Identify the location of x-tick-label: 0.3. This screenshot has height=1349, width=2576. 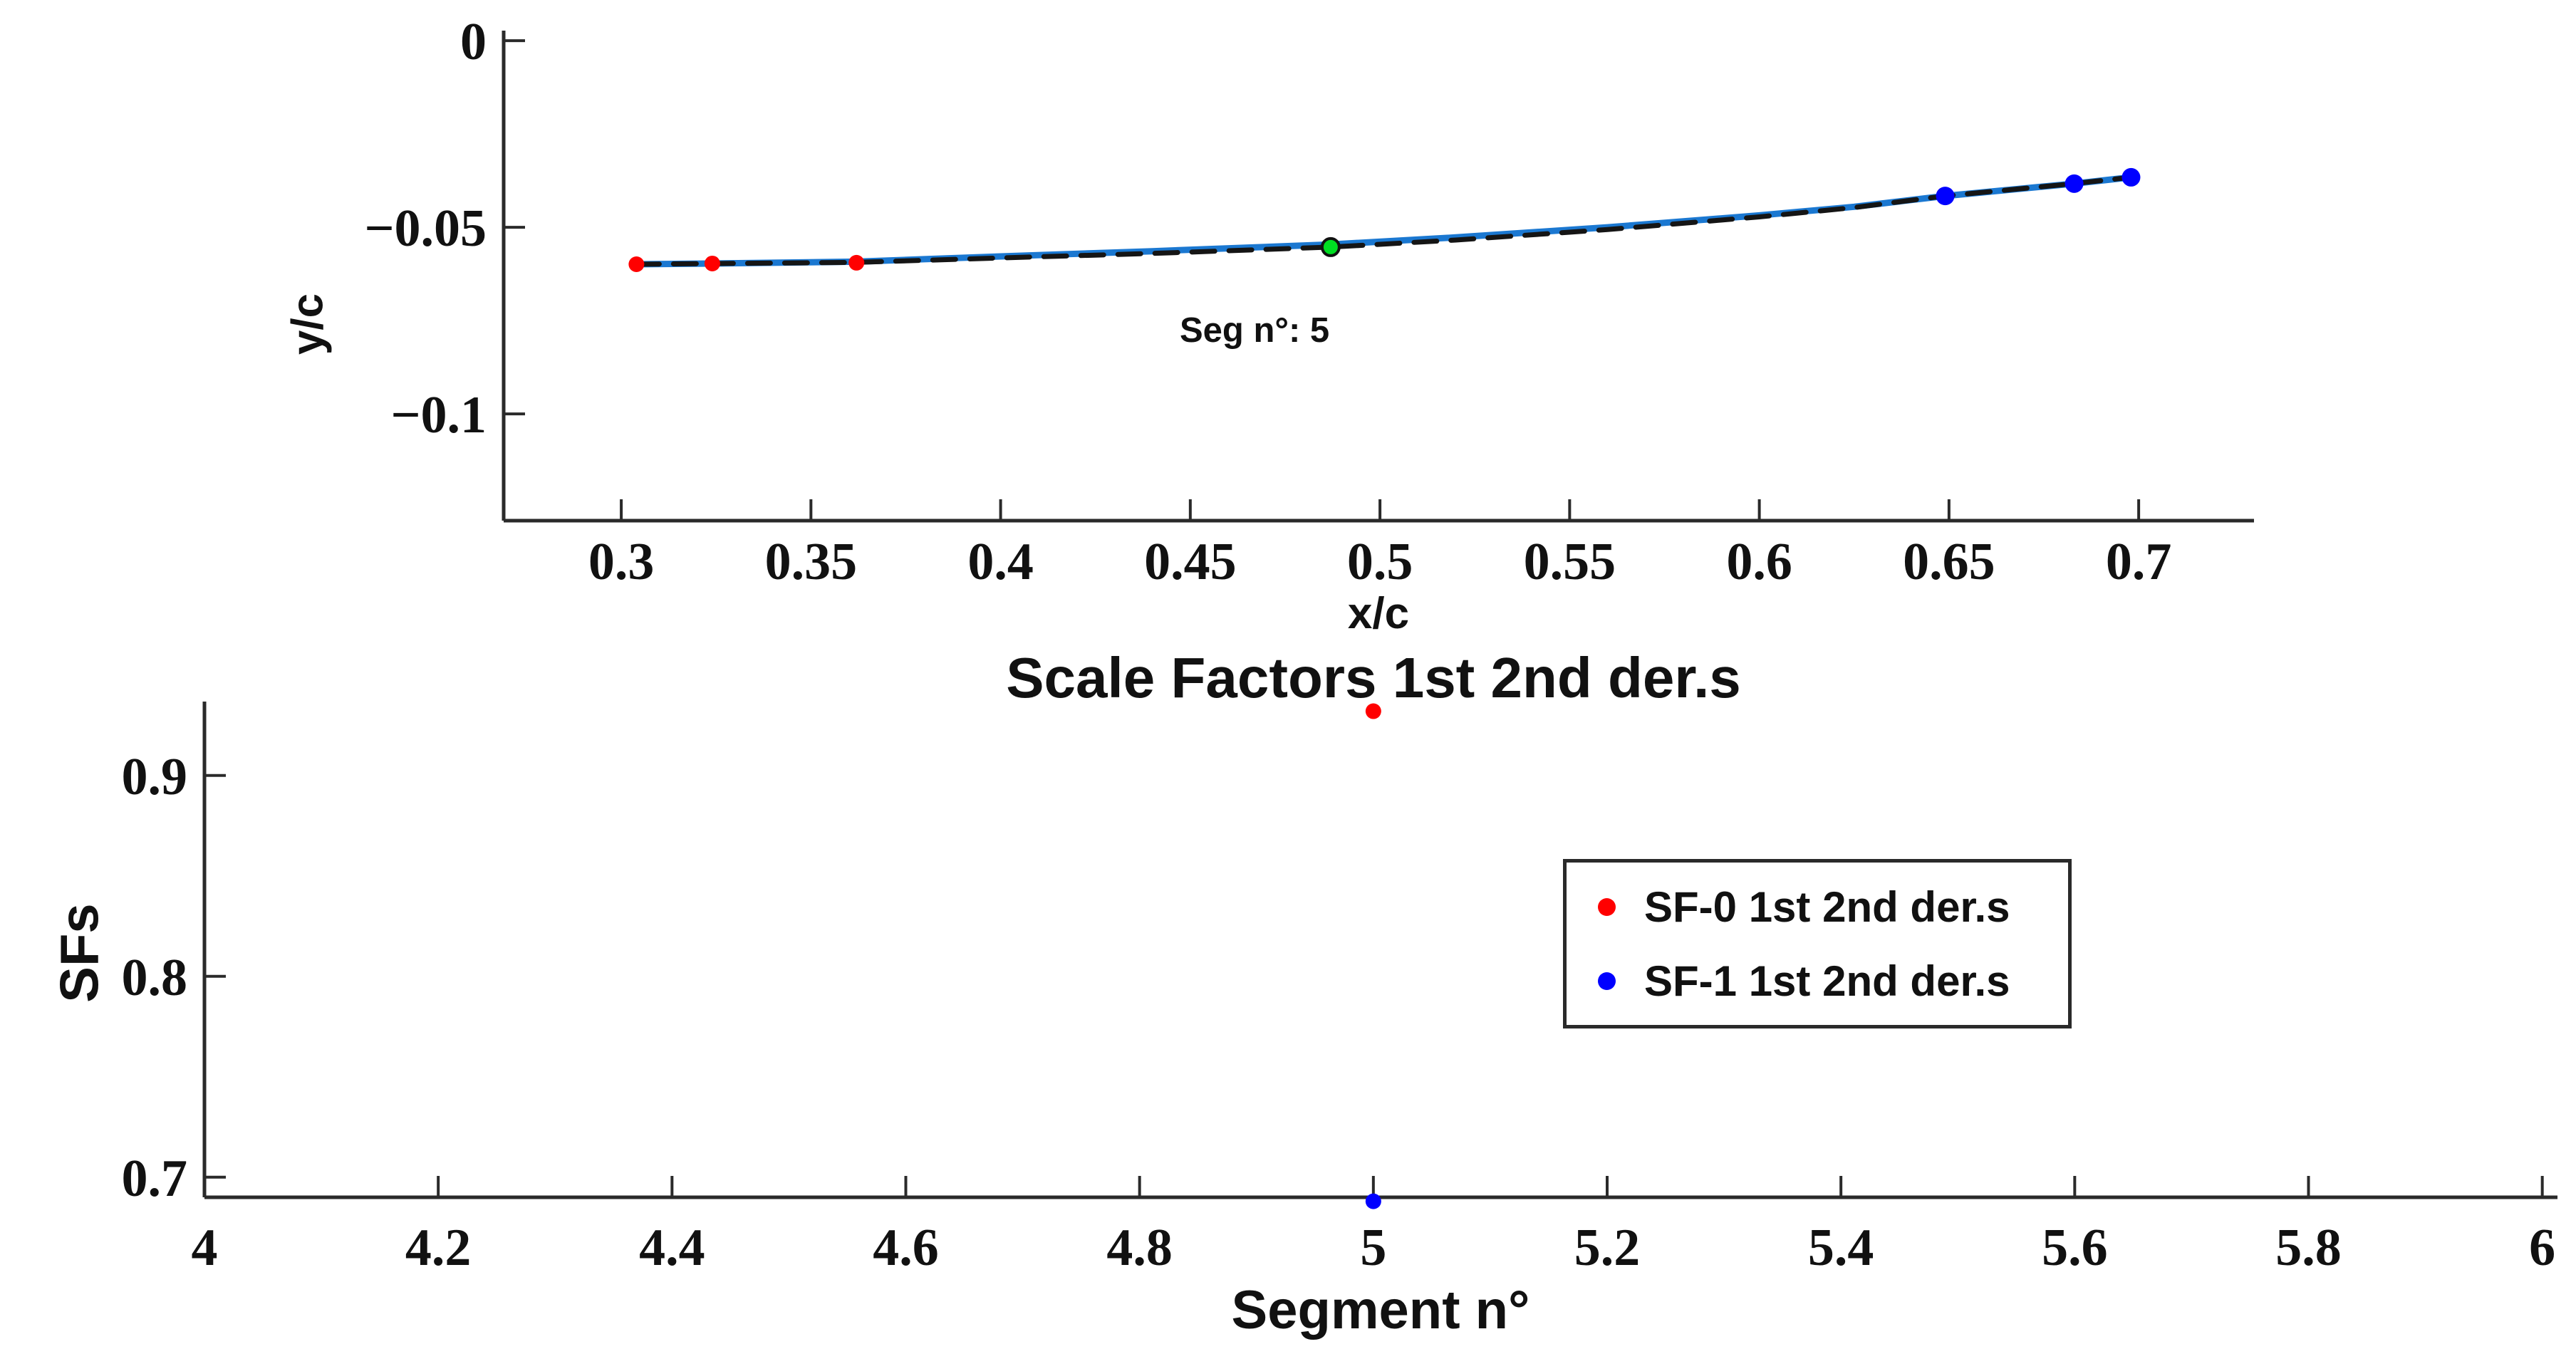
(621, 562).